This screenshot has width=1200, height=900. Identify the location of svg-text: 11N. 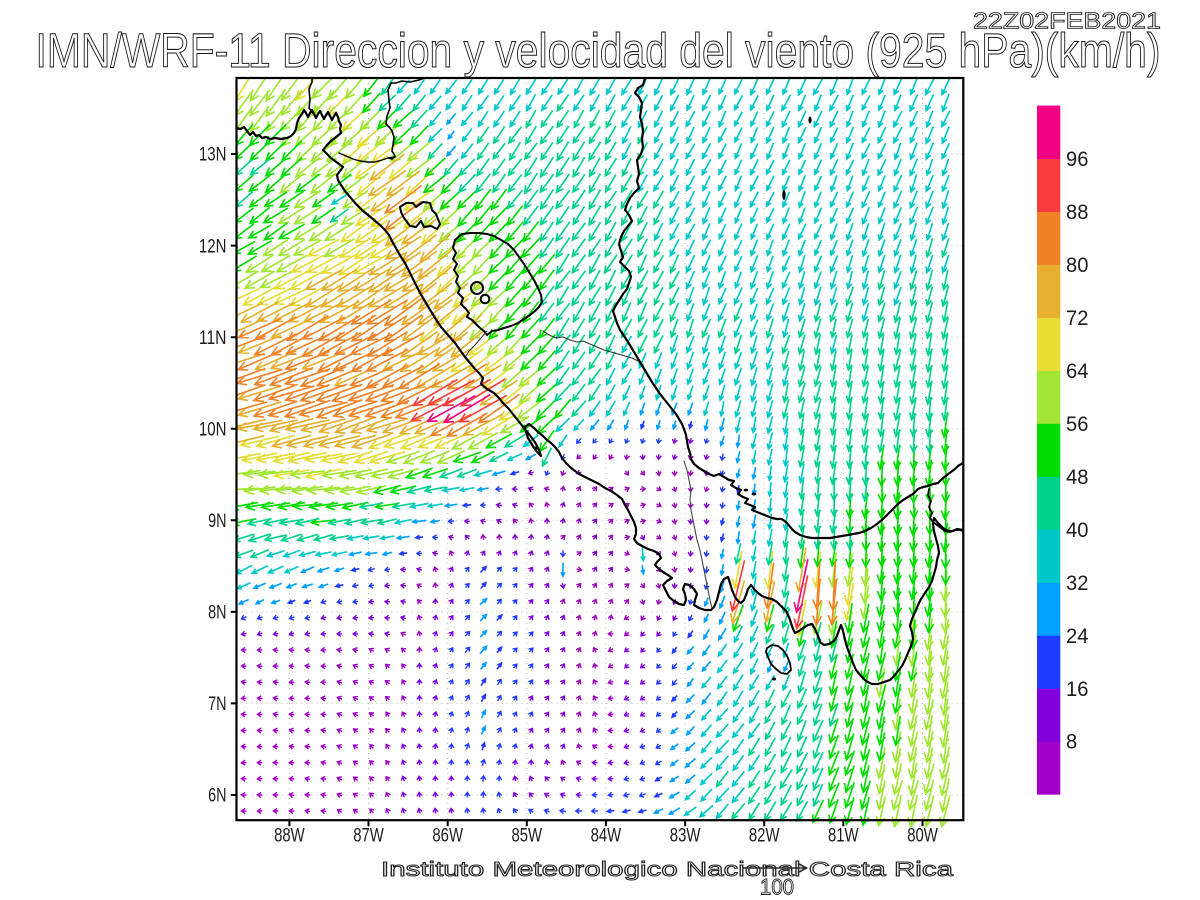
(213, 338).